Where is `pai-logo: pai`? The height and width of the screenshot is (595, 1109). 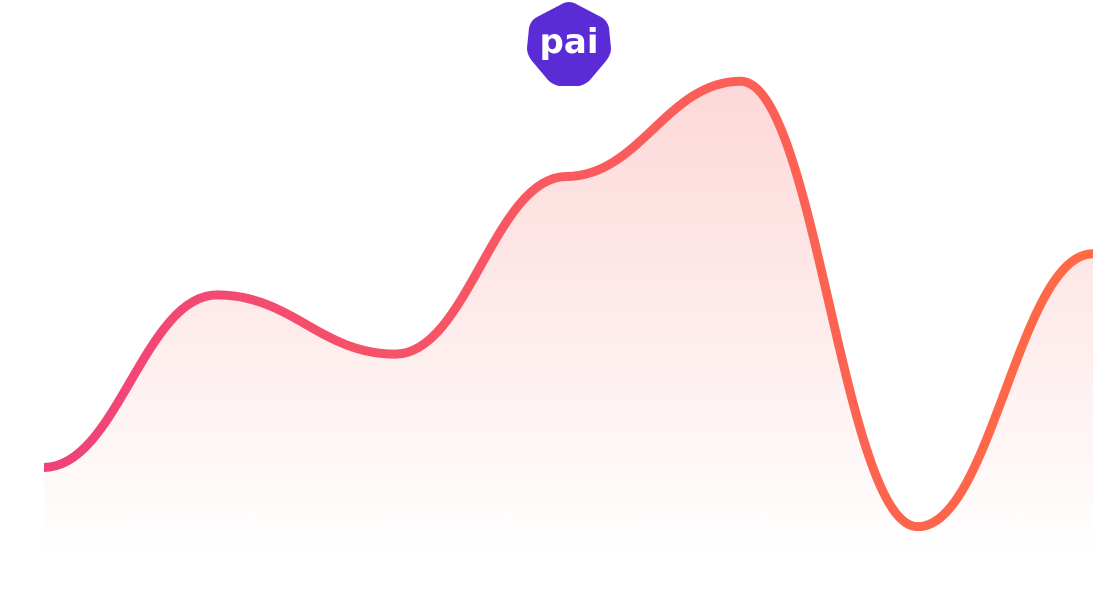
pai-logo: pai is located at coordinates (569, 44).